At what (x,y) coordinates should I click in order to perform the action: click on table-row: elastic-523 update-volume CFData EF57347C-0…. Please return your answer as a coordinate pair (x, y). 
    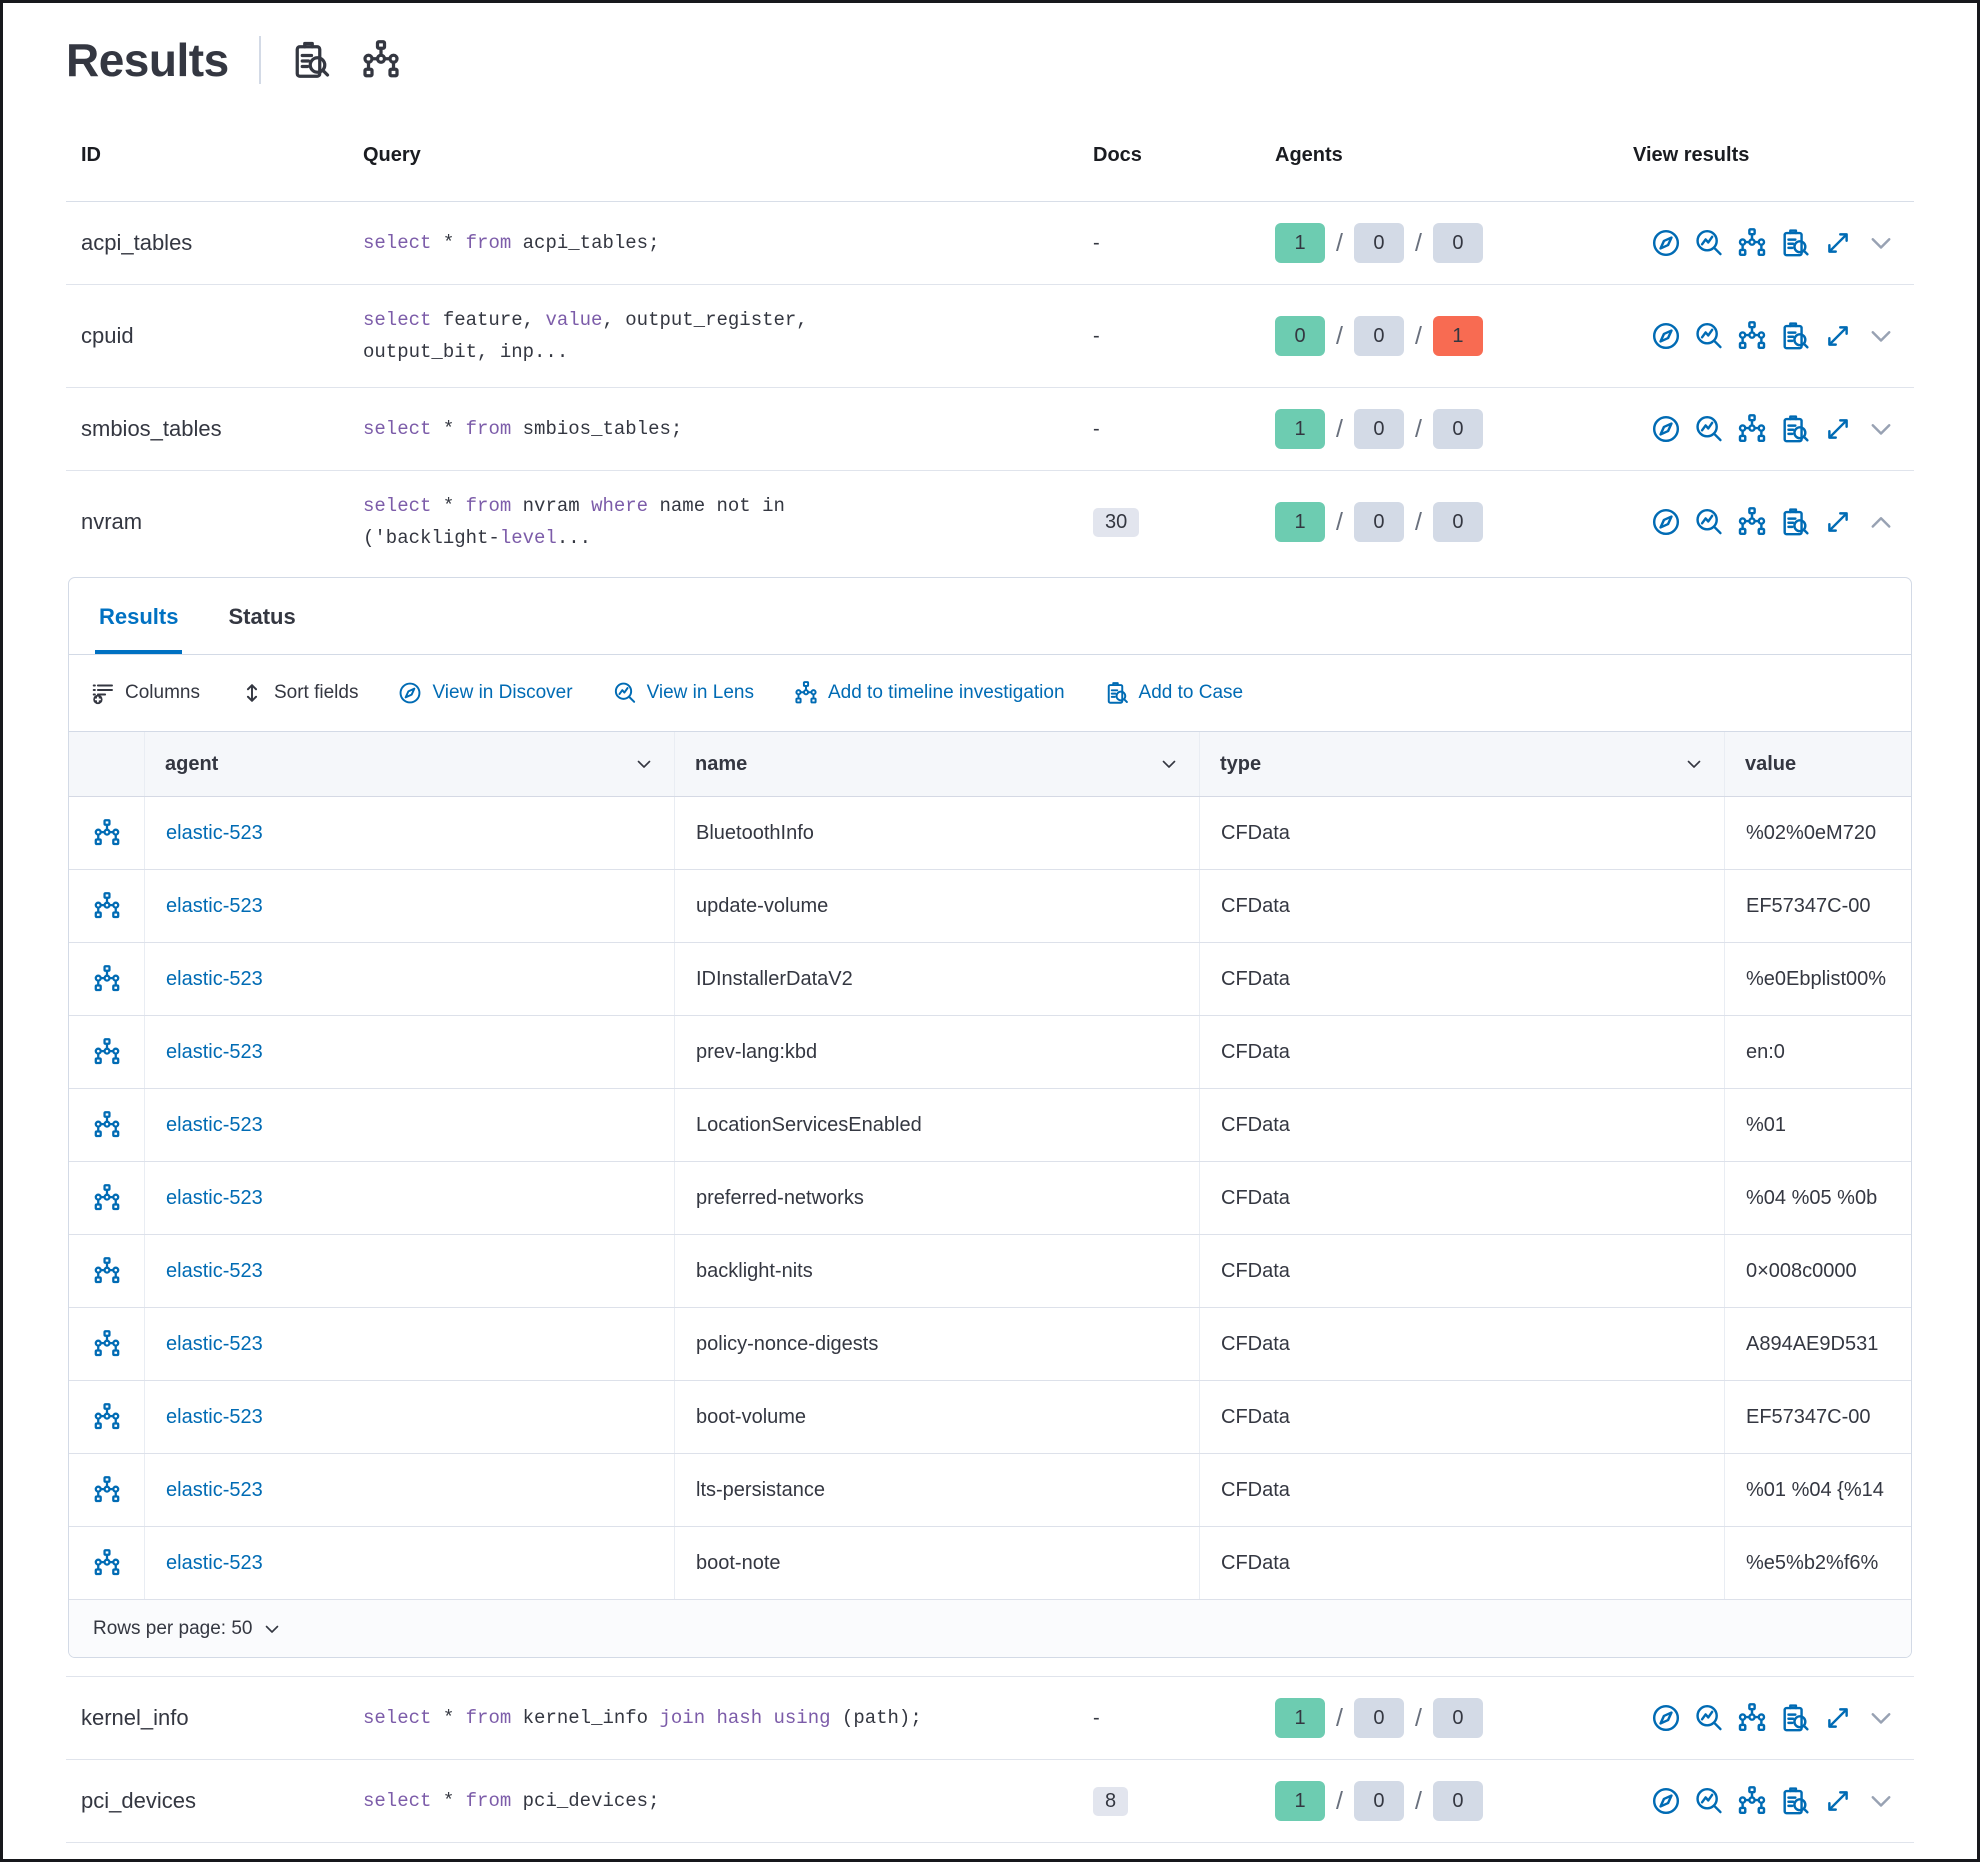
    Looking at the image, I should click on (990, 906).